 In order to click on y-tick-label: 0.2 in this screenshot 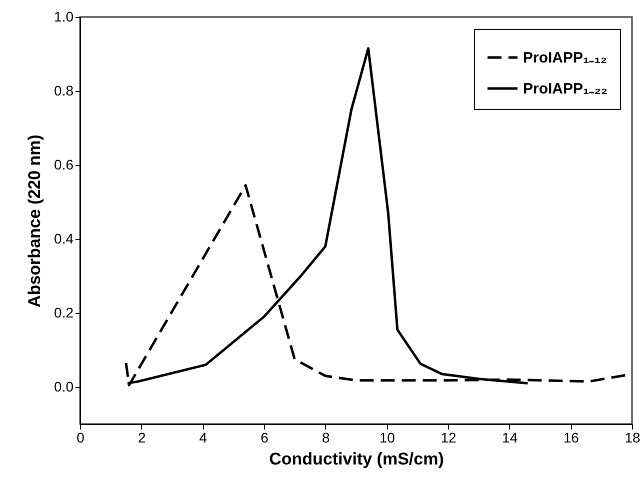, I will do `click(64, 312)`.